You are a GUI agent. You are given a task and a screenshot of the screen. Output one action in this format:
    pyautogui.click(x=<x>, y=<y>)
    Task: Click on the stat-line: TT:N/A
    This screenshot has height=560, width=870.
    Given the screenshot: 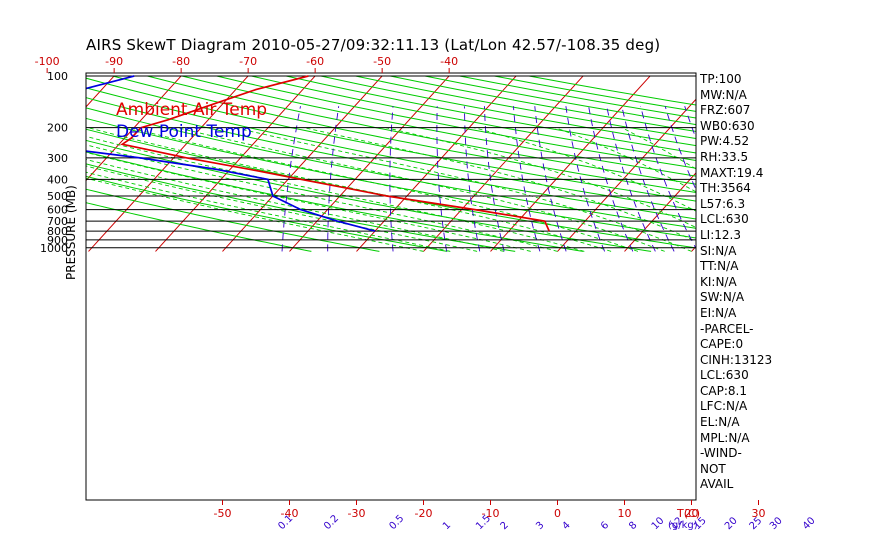 What is the action you would take?
    pyautogui.click(x=719, y=266)
    